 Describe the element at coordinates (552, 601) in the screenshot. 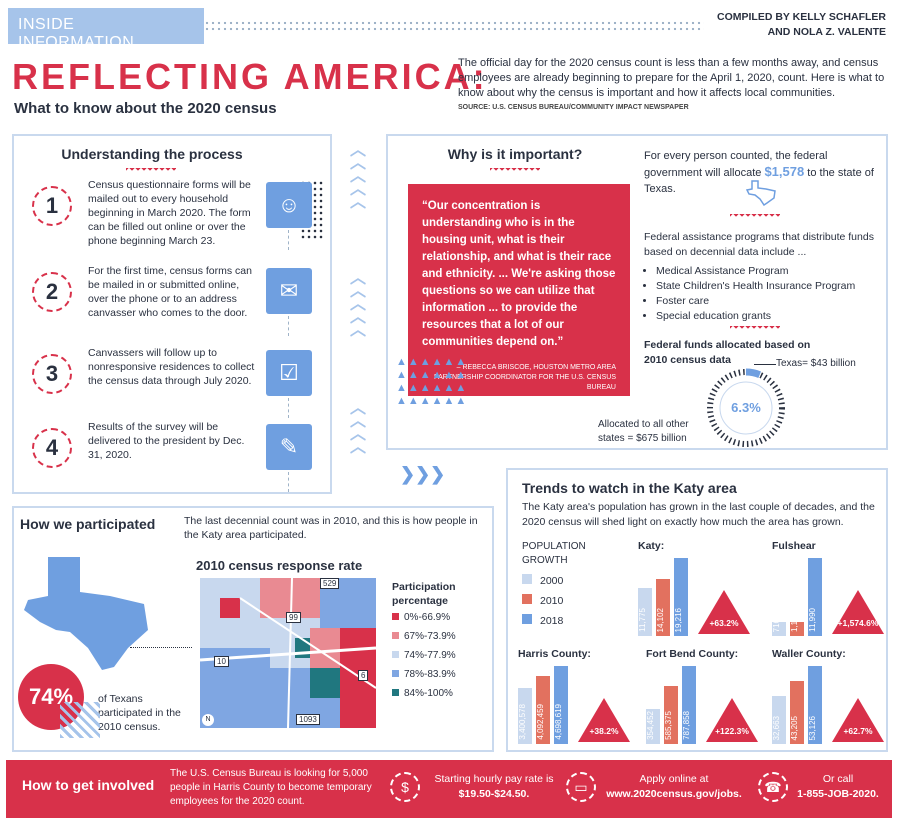

I see `year-label: 2010` at that location.